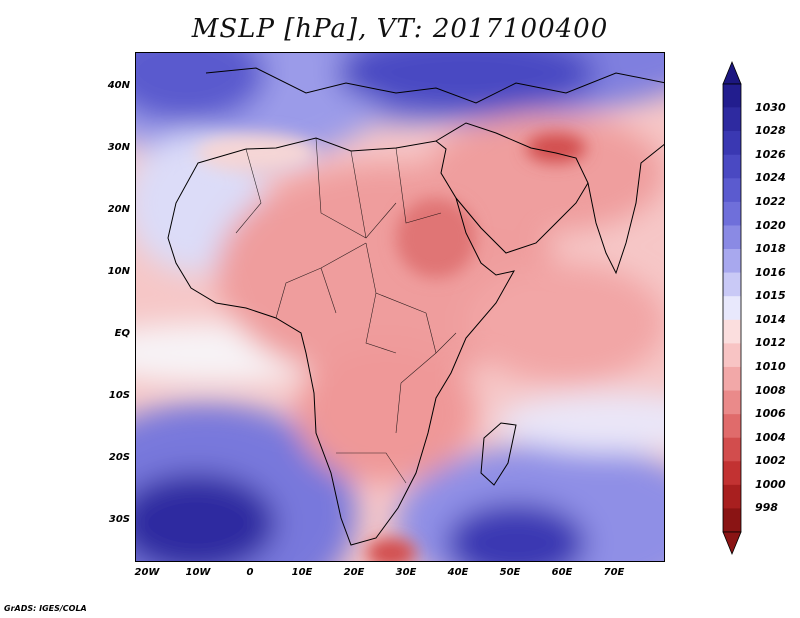  What do you see at coordinates (770, 131) in the screenshot?
I see `colorbar-label: 1028` at bounding box center [770, 131].